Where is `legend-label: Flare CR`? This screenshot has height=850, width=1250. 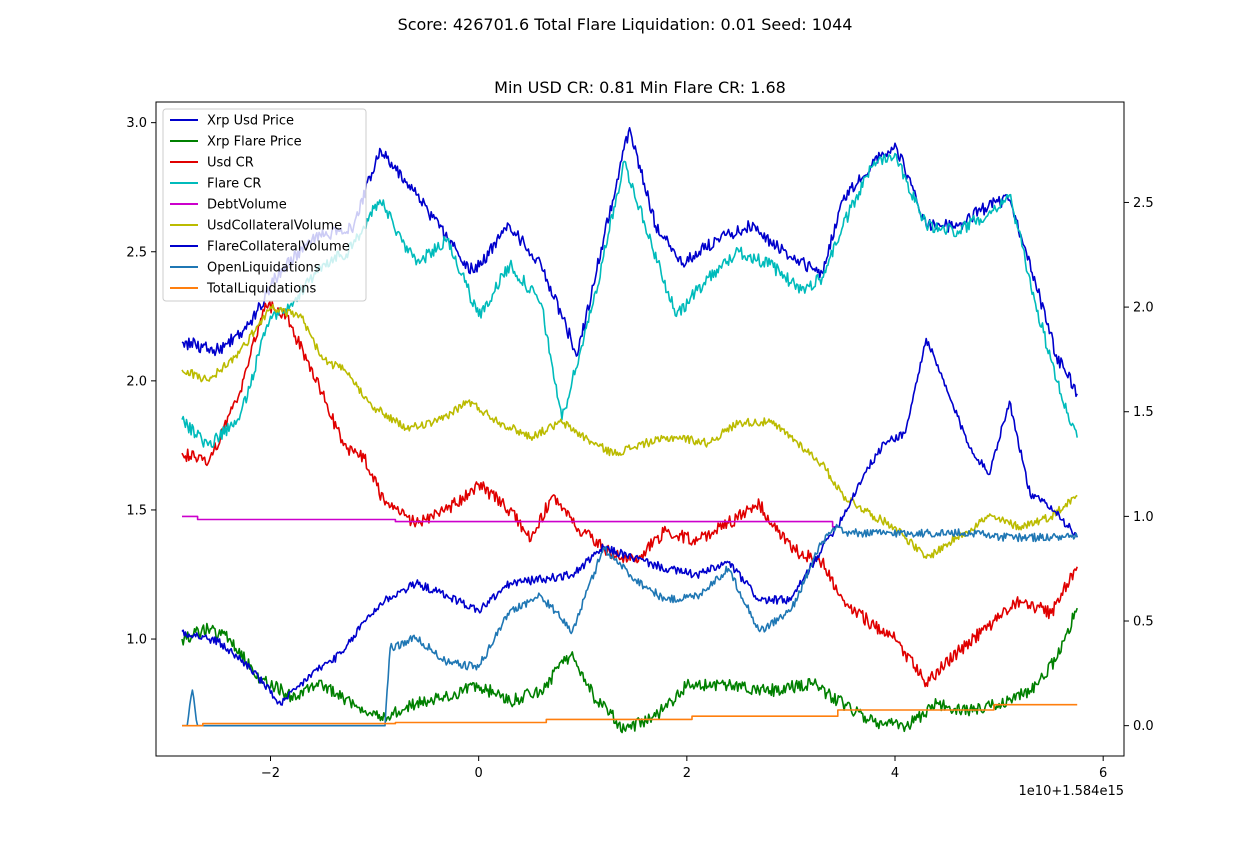 legend-label: Flare CR is located at coordinates (234, 184).